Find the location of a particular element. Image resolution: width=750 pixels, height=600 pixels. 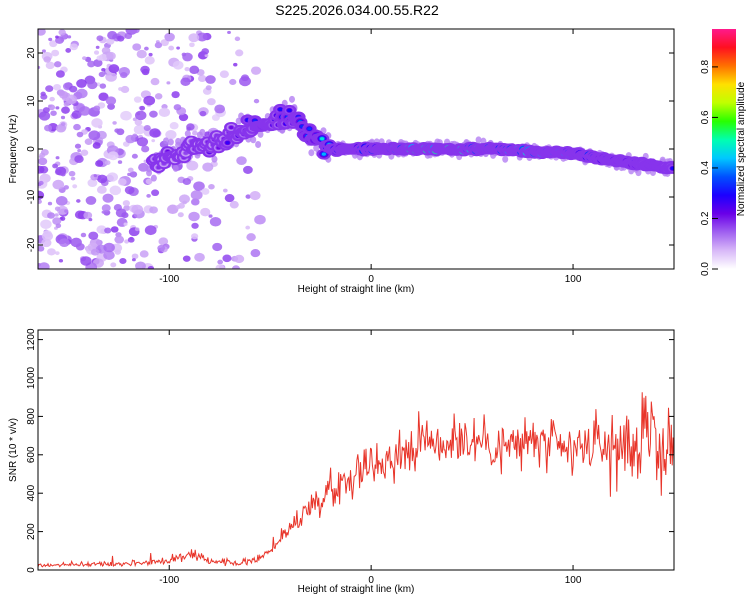

snr-y-tick-label: 600 is located at coordinates (31, 454).